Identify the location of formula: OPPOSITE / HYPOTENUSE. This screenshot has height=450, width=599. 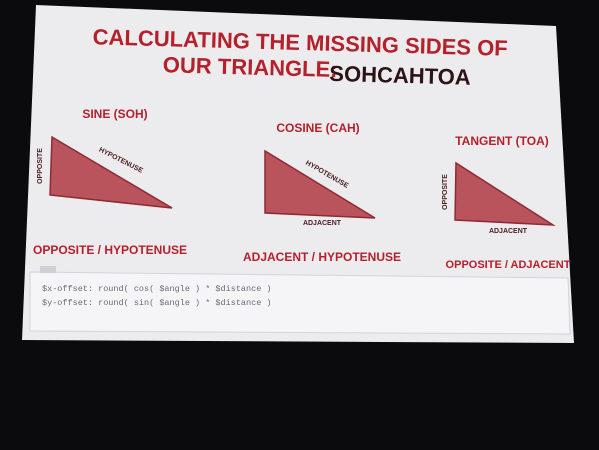
(110, 250).